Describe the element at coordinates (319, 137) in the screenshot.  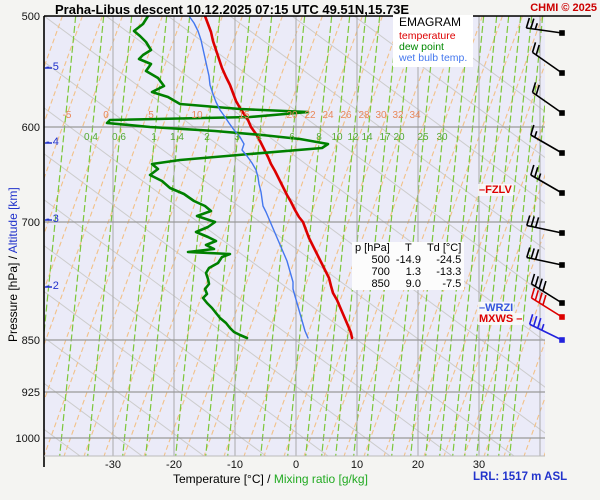
I see `mixing-ratio-label-8: 8` at that location.